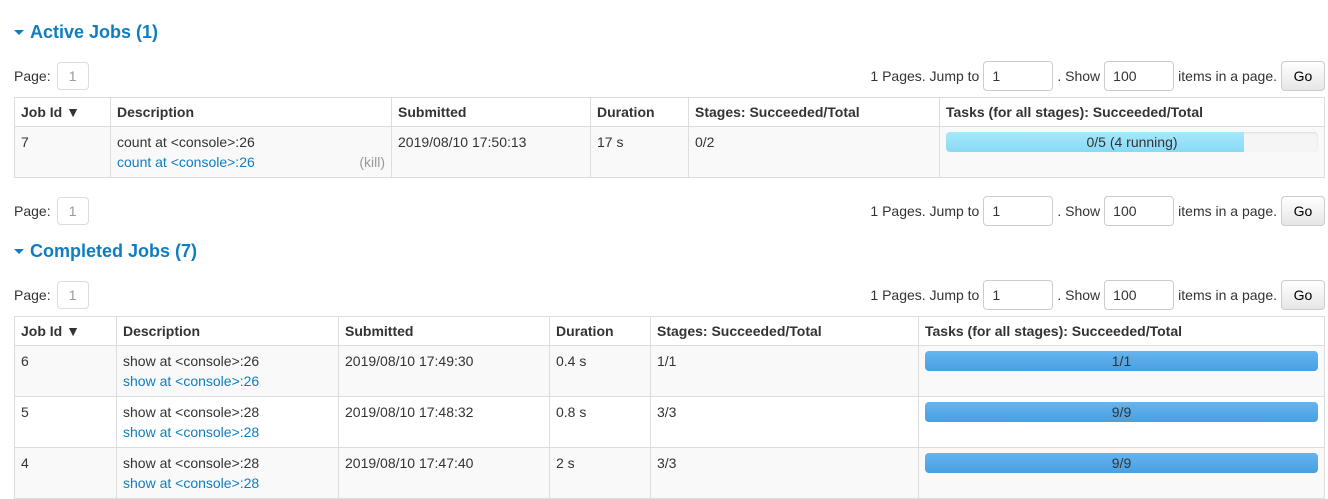  I want to click on job-id: 7, so click(62, 152).